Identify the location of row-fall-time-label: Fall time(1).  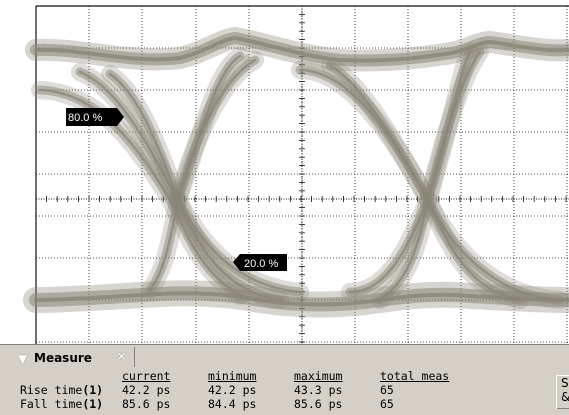
(62, 404).